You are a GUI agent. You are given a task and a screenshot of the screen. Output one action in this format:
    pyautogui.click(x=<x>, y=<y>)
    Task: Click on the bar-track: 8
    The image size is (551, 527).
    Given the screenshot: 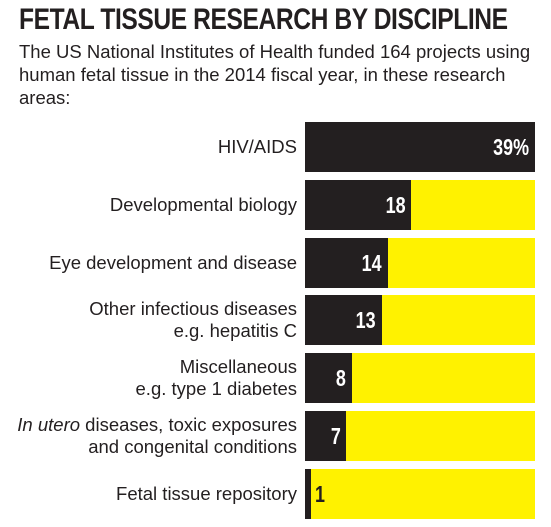 What is the action you would take?
    pyautogui.click(x=420, y=378)
    